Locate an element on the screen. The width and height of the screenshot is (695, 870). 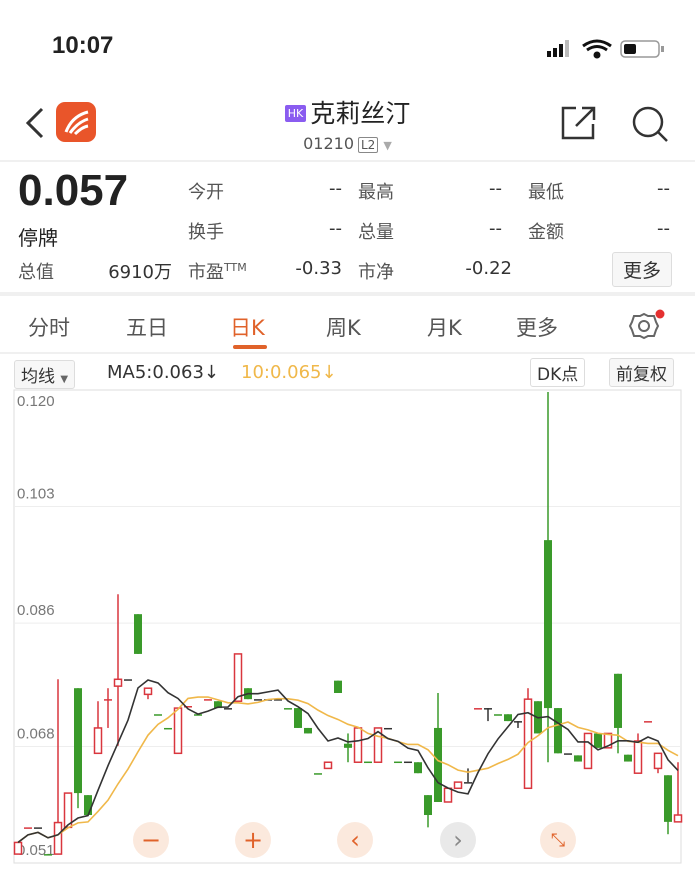
current-price: 0.057 is located at coordinates (73, 190).